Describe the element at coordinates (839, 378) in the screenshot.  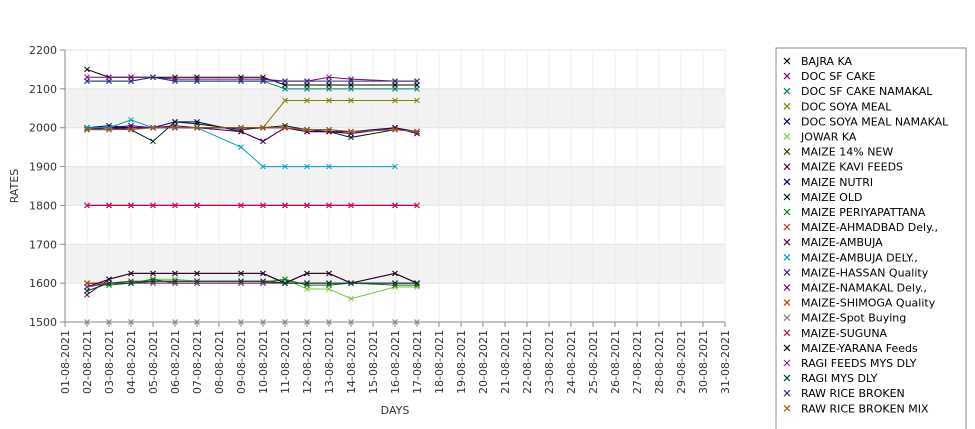
I see `legend-item: RAGI MYS DLY` at that location.